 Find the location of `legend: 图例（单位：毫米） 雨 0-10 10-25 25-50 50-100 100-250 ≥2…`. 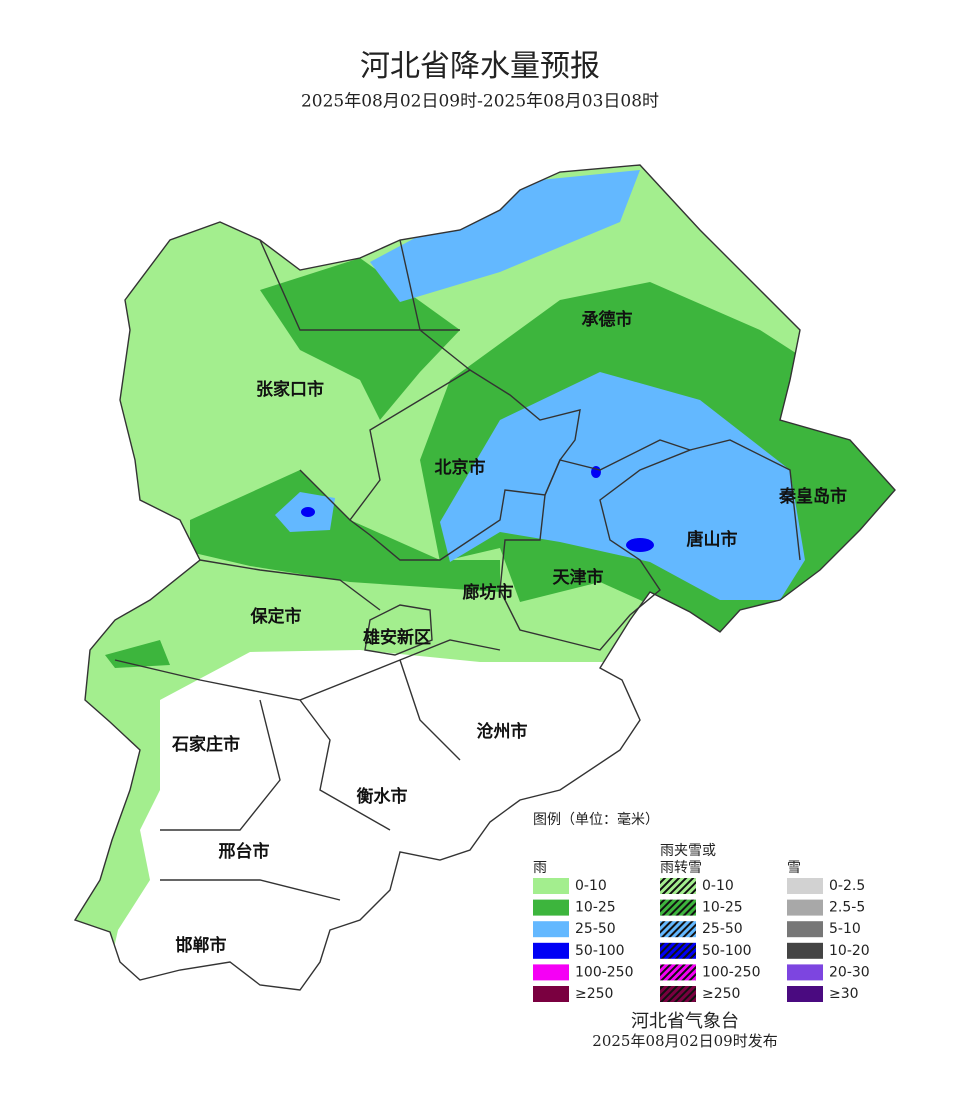

legend: 图例（单位：毫米） 雨 0-10 10-25 25-50 50-100 100-250 ≥2… is located at coordinates (701, 906).